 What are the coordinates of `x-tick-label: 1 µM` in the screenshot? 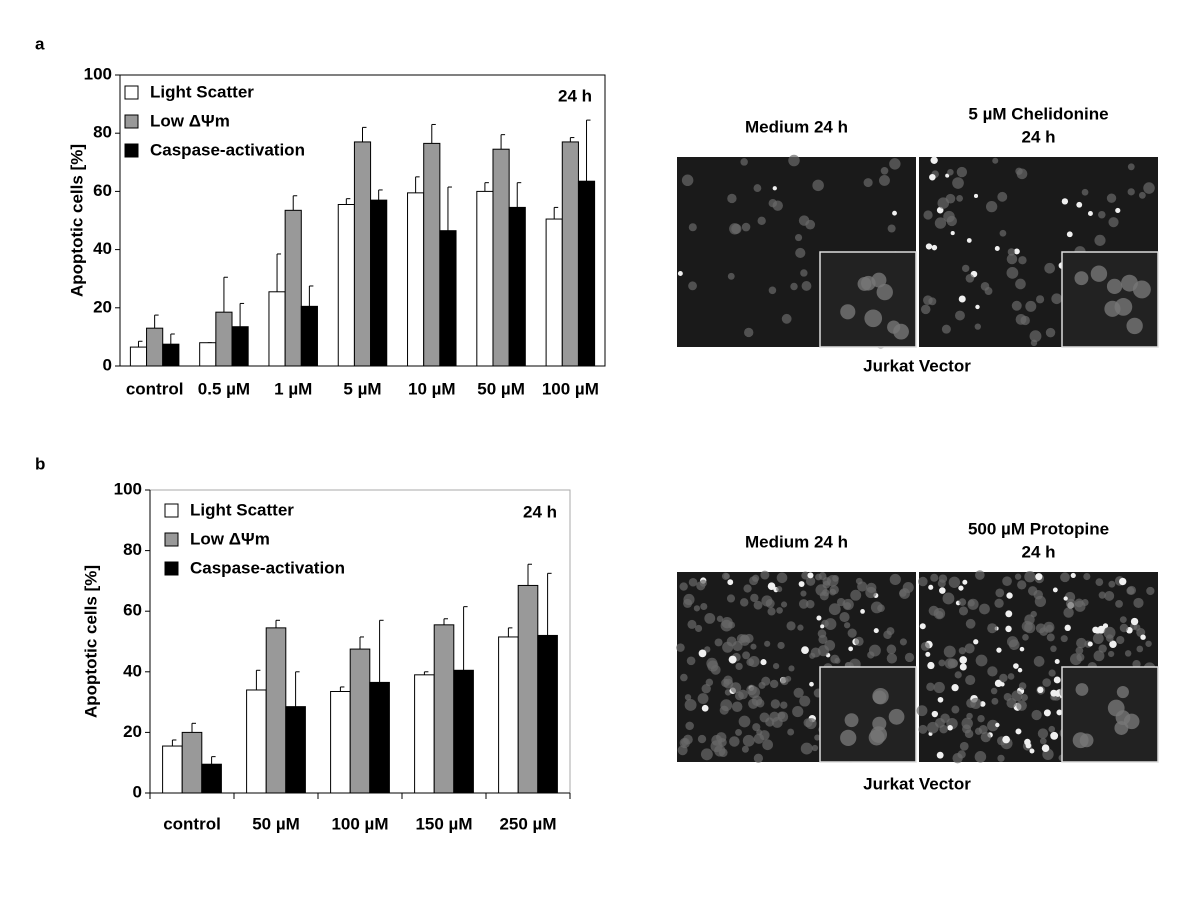 It's located at (293, 388).